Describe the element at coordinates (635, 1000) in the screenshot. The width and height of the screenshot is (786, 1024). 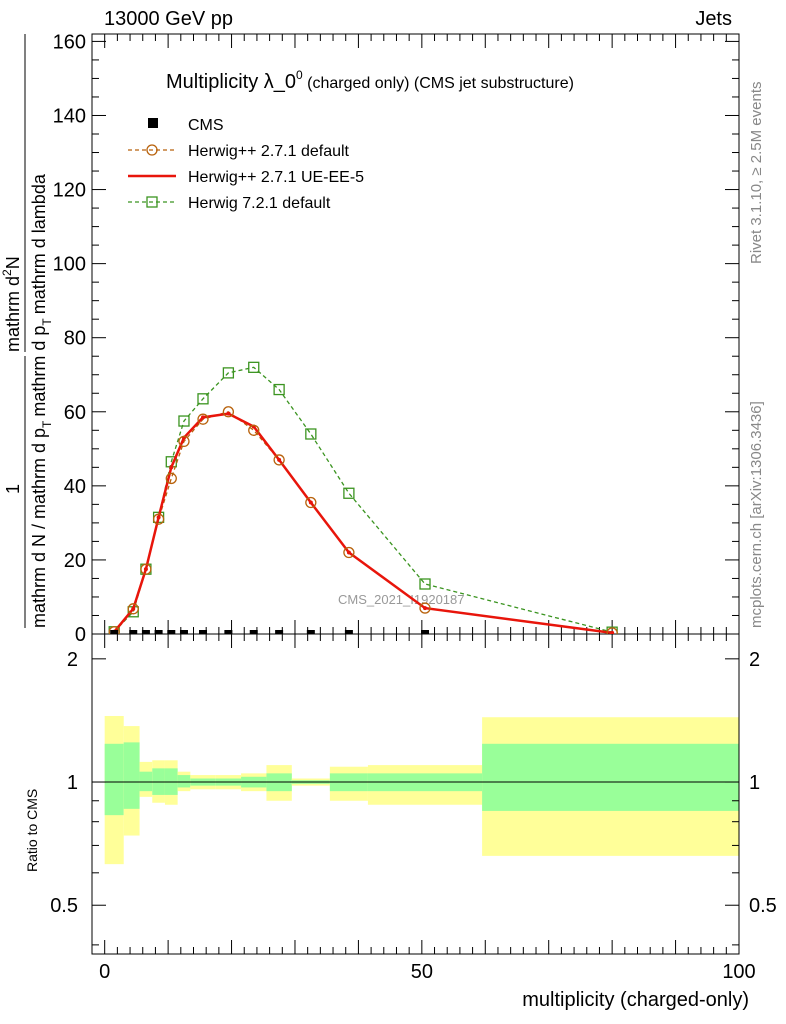
I see `x-axis-label: multiplicity (charged-only)` at that location.